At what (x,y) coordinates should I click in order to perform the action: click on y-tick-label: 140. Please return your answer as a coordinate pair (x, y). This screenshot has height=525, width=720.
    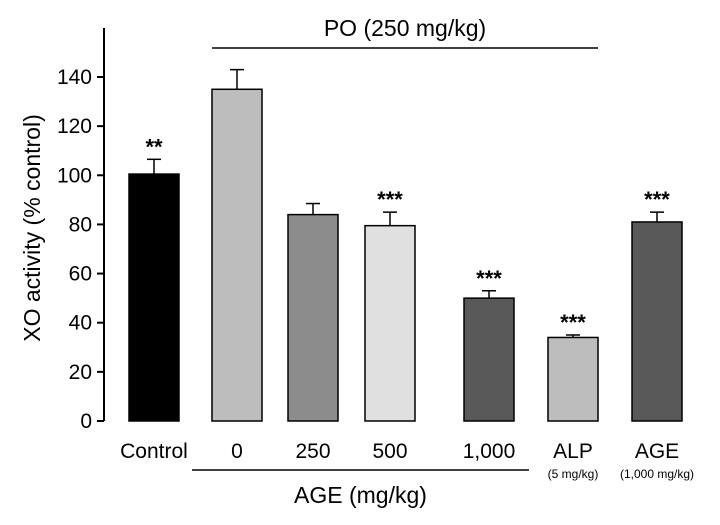
    Looking at the image, I should click on (74, 77).